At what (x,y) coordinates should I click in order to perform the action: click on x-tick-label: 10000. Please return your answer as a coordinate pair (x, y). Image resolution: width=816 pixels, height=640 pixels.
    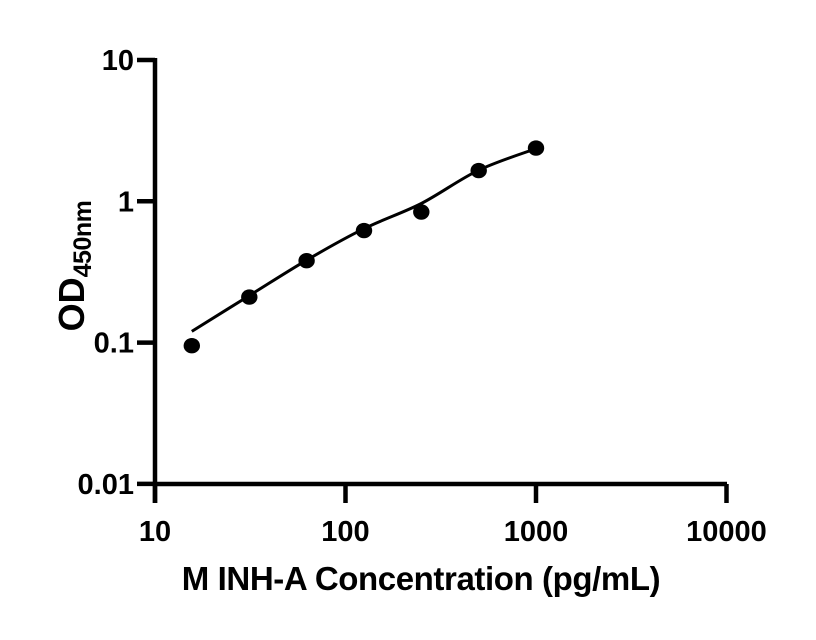
    Looking at the image, I should click on (726, 532).